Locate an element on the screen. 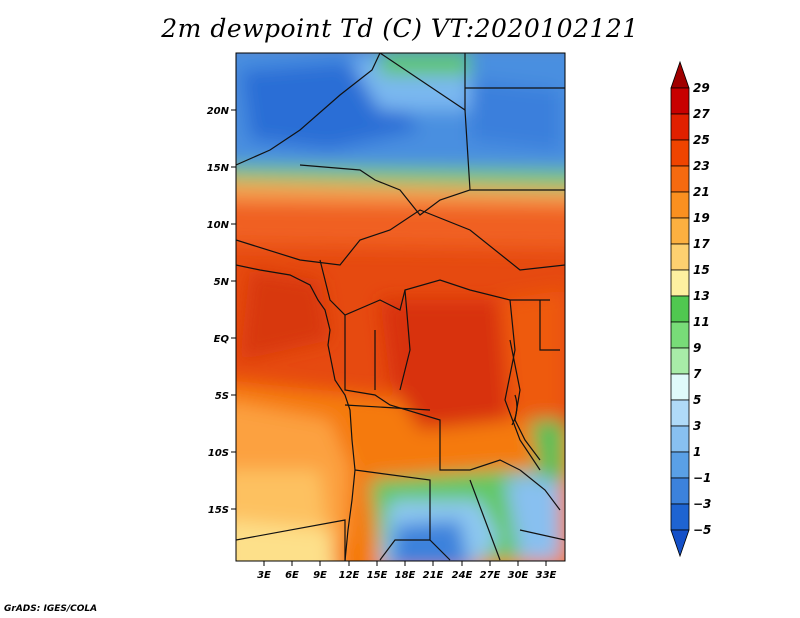  colorbar-label: 13 is located at coordinates (701, 296).